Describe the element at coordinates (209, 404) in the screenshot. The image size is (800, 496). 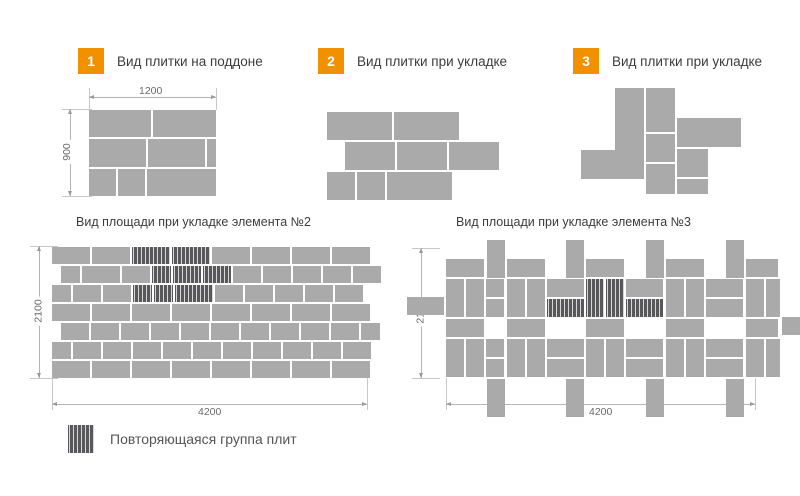
I see `dimension-line-width` at that location.